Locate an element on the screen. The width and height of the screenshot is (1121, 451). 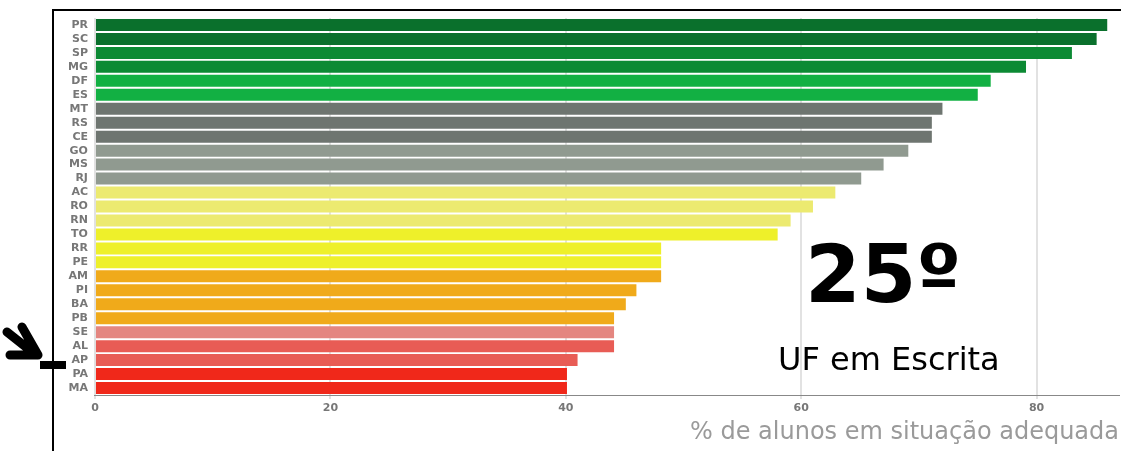
y-tick-label: AM is located at coordinates (78, 276).